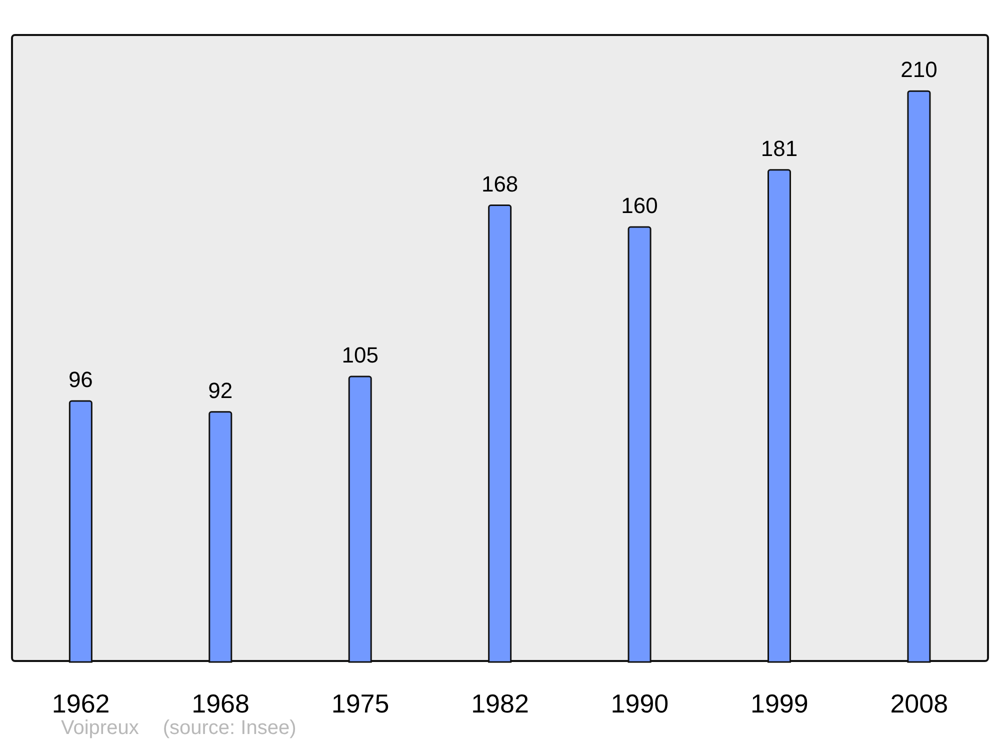 The image size is (1000, 747). What do you see at coordinates (919, 69) in the screenshot?
I see `data-label: 210` at bounding box center [919, 69].